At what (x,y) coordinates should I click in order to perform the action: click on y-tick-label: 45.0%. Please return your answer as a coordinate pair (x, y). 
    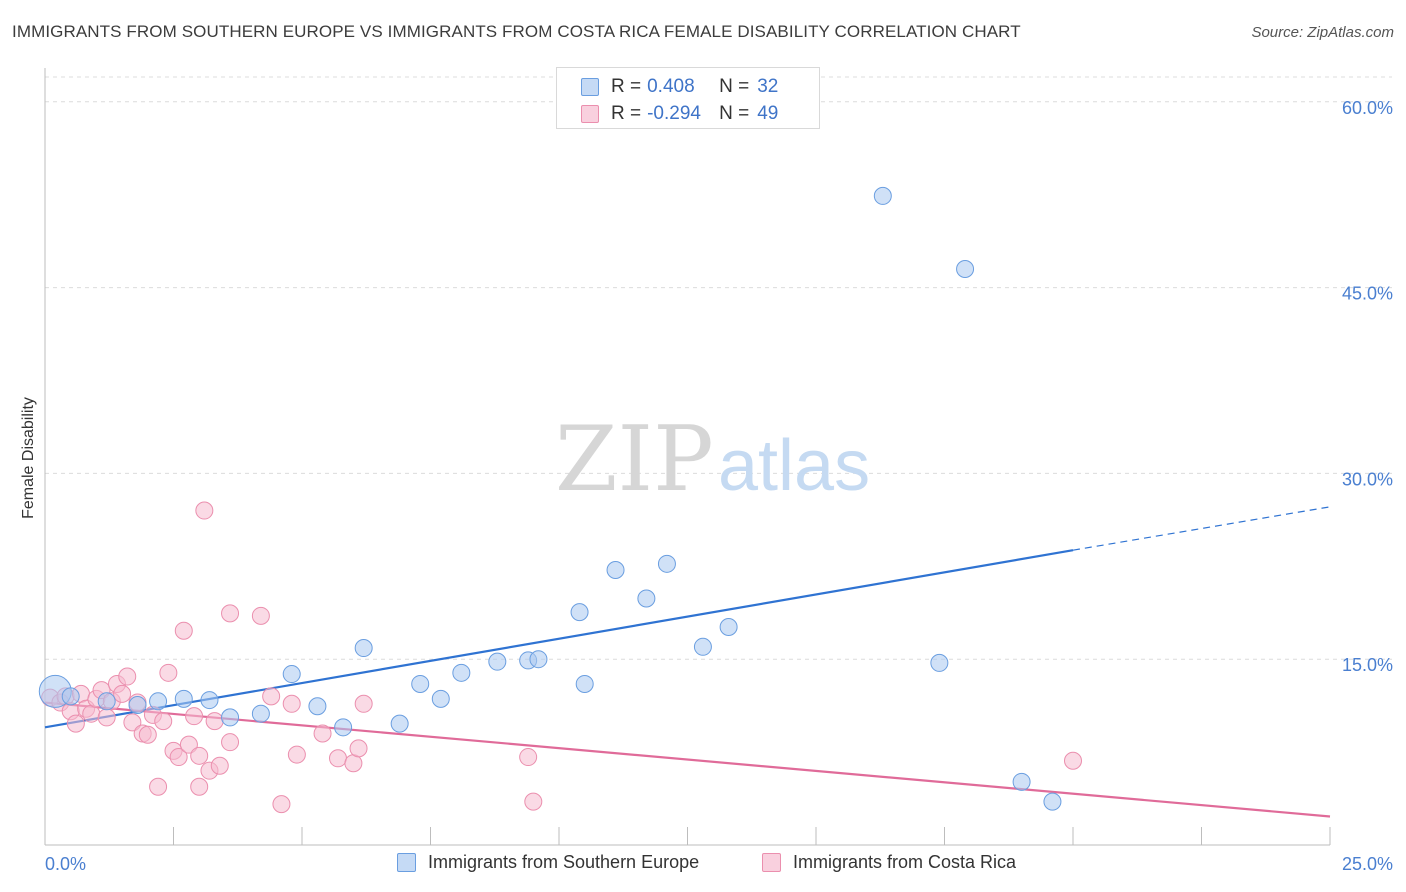
    Looking at the image, I should click on (1367, 294).